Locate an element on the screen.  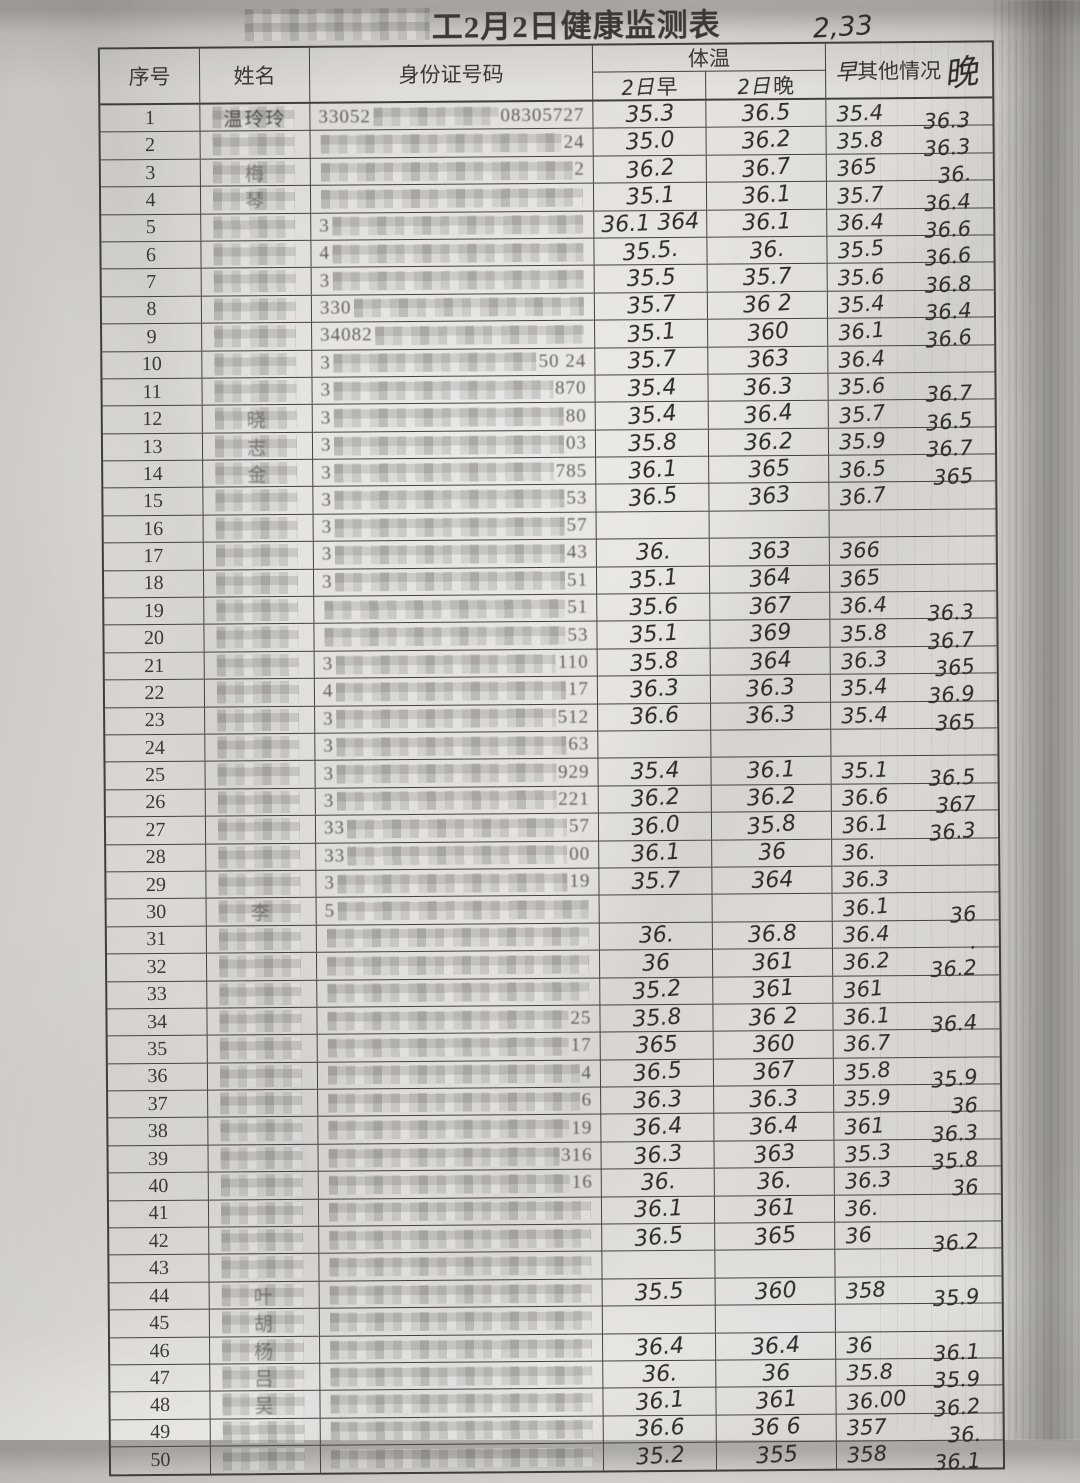
cell-serial-no: 20 is located at coordinates (154, 639).